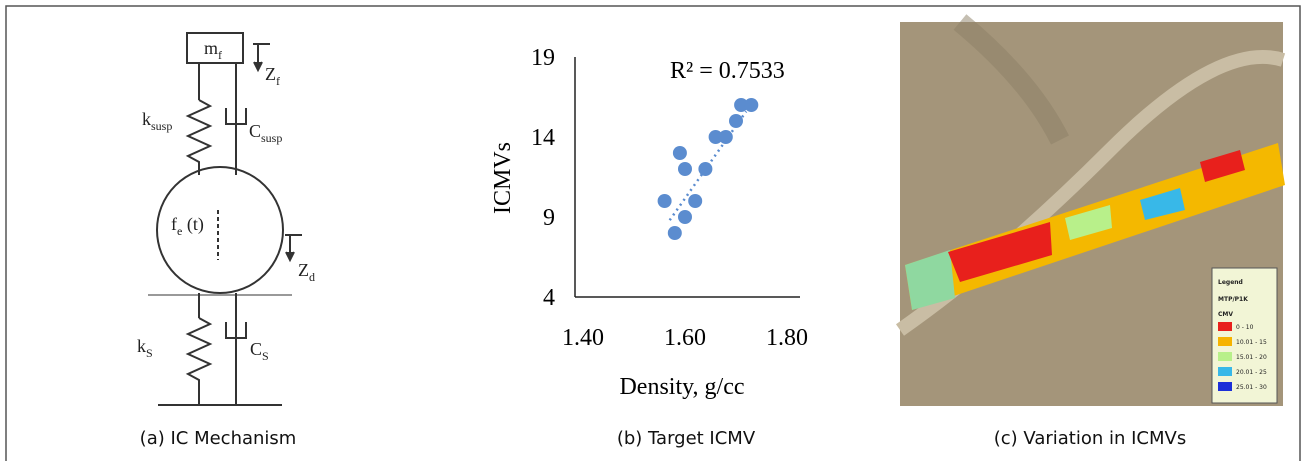  I want to click on label-sub: e, so click(179, 231).